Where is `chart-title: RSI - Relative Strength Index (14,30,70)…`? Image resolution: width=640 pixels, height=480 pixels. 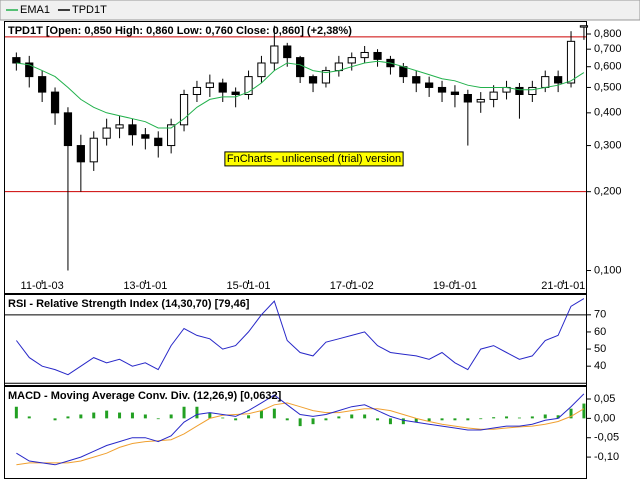
chart-title: RSI - Relative Strength Index (14,30,70)… is located at coordinates (129, 304).